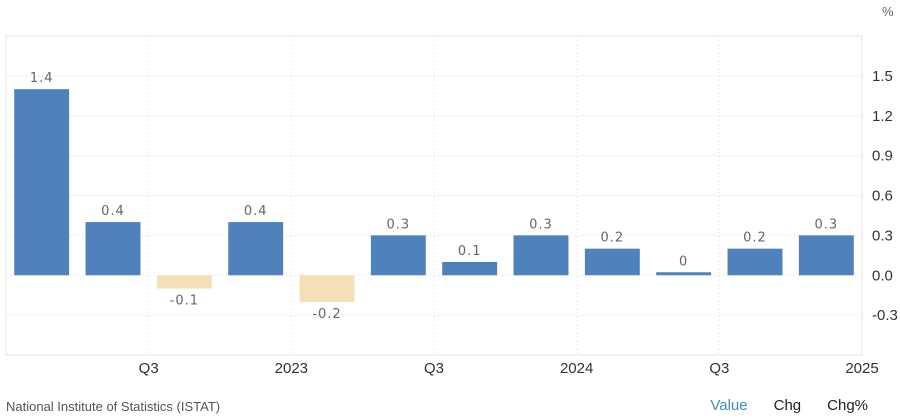  Describe the element at coordinates (683, 261) in the screenshot. I see `data-label: 0` at that location.